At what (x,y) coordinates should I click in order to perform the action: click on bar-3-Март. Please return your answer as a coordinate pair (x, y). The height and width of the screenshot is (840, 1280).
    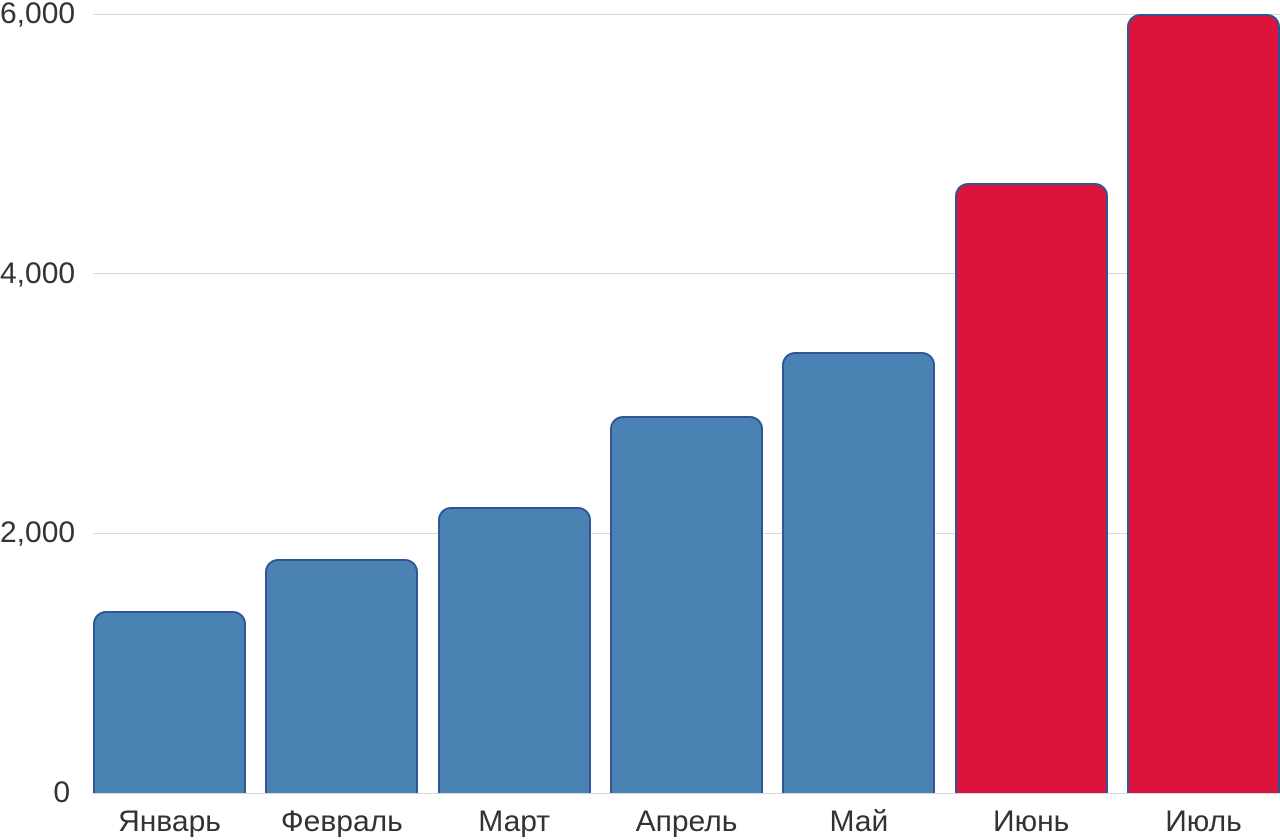
    Looking at the image, I should click on (514, 650).